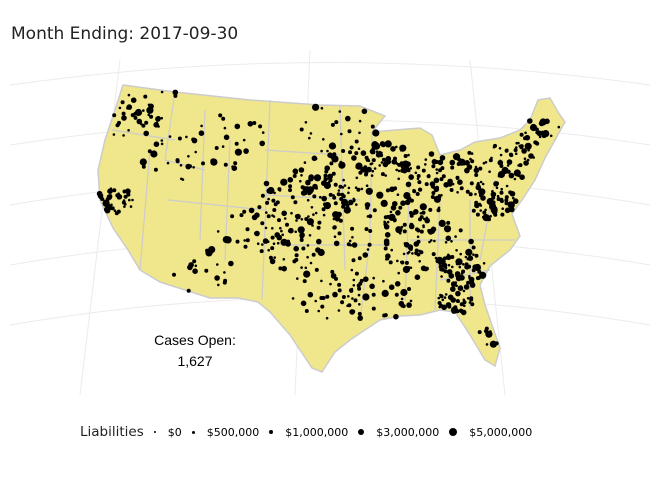  I want to click on legend-label: $3,000,000, so click(408, 432).